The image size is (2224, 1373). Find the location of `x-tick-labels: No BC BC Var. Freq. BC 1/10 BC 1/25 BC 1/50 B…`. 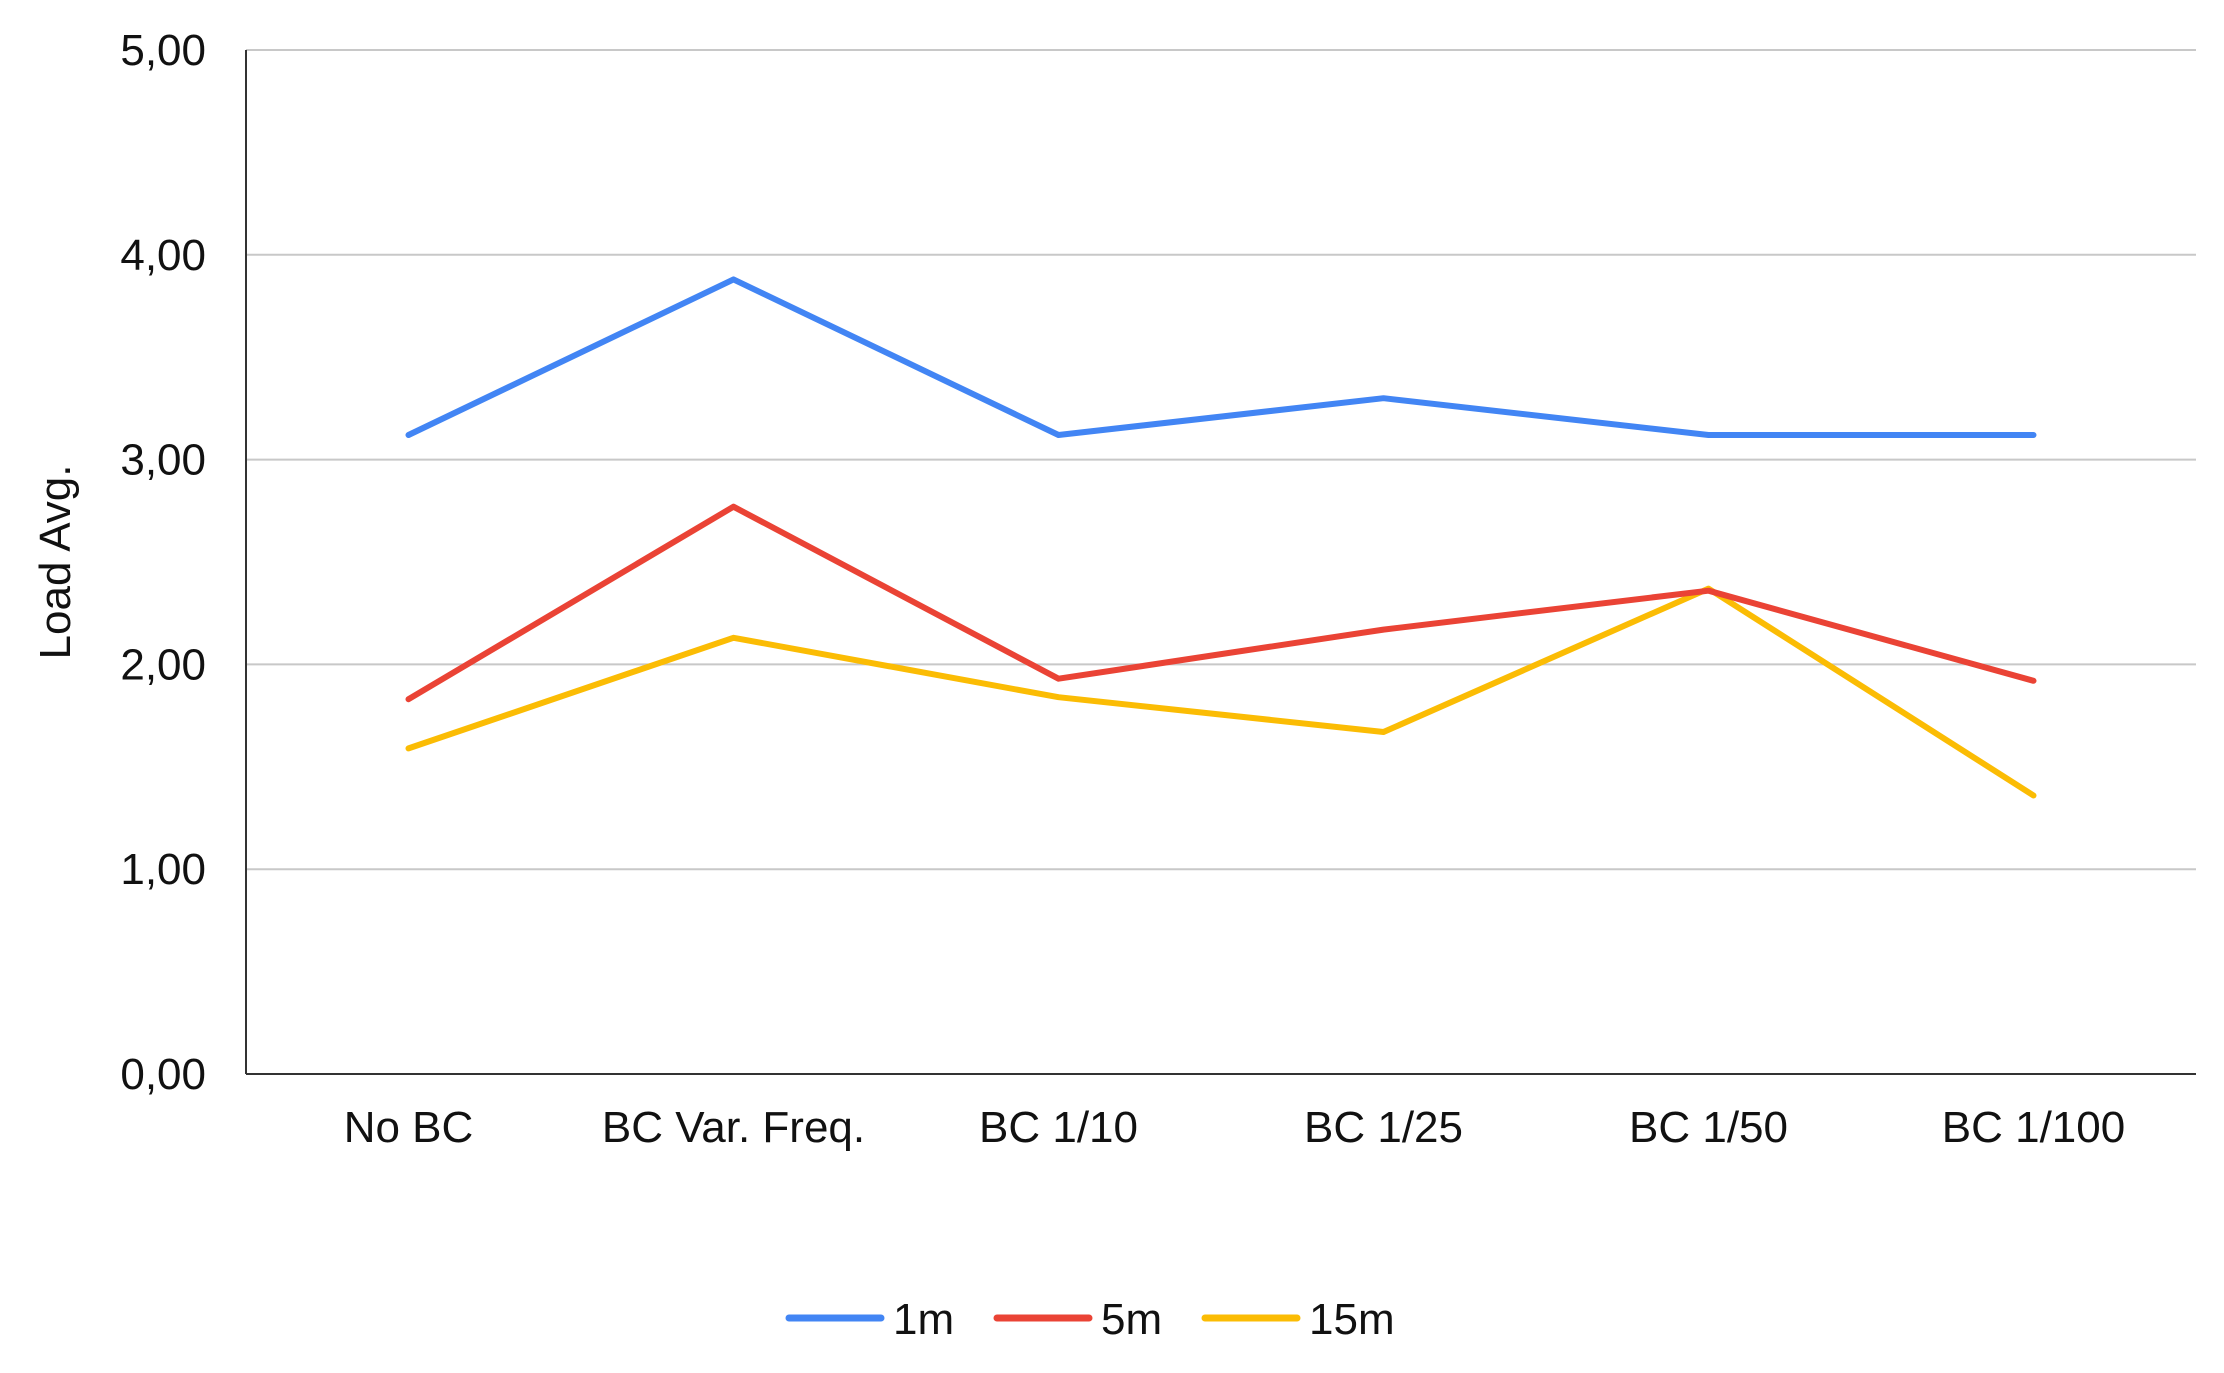

x-tick-labels: No BC BC Var. Freq. BC 1/10 BC 1/25 BC 1/50 B… is located at coordinates (1235, 1127).